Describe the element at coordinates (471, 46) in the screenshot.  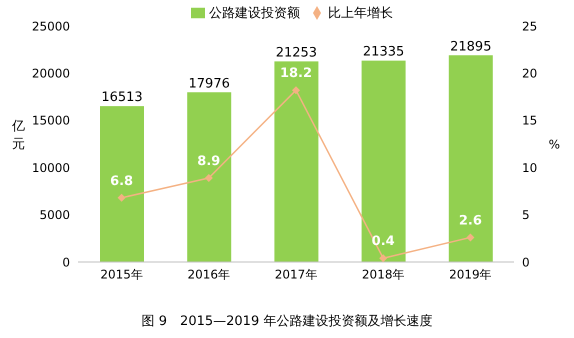
I see `data-label: 21895` at that location.